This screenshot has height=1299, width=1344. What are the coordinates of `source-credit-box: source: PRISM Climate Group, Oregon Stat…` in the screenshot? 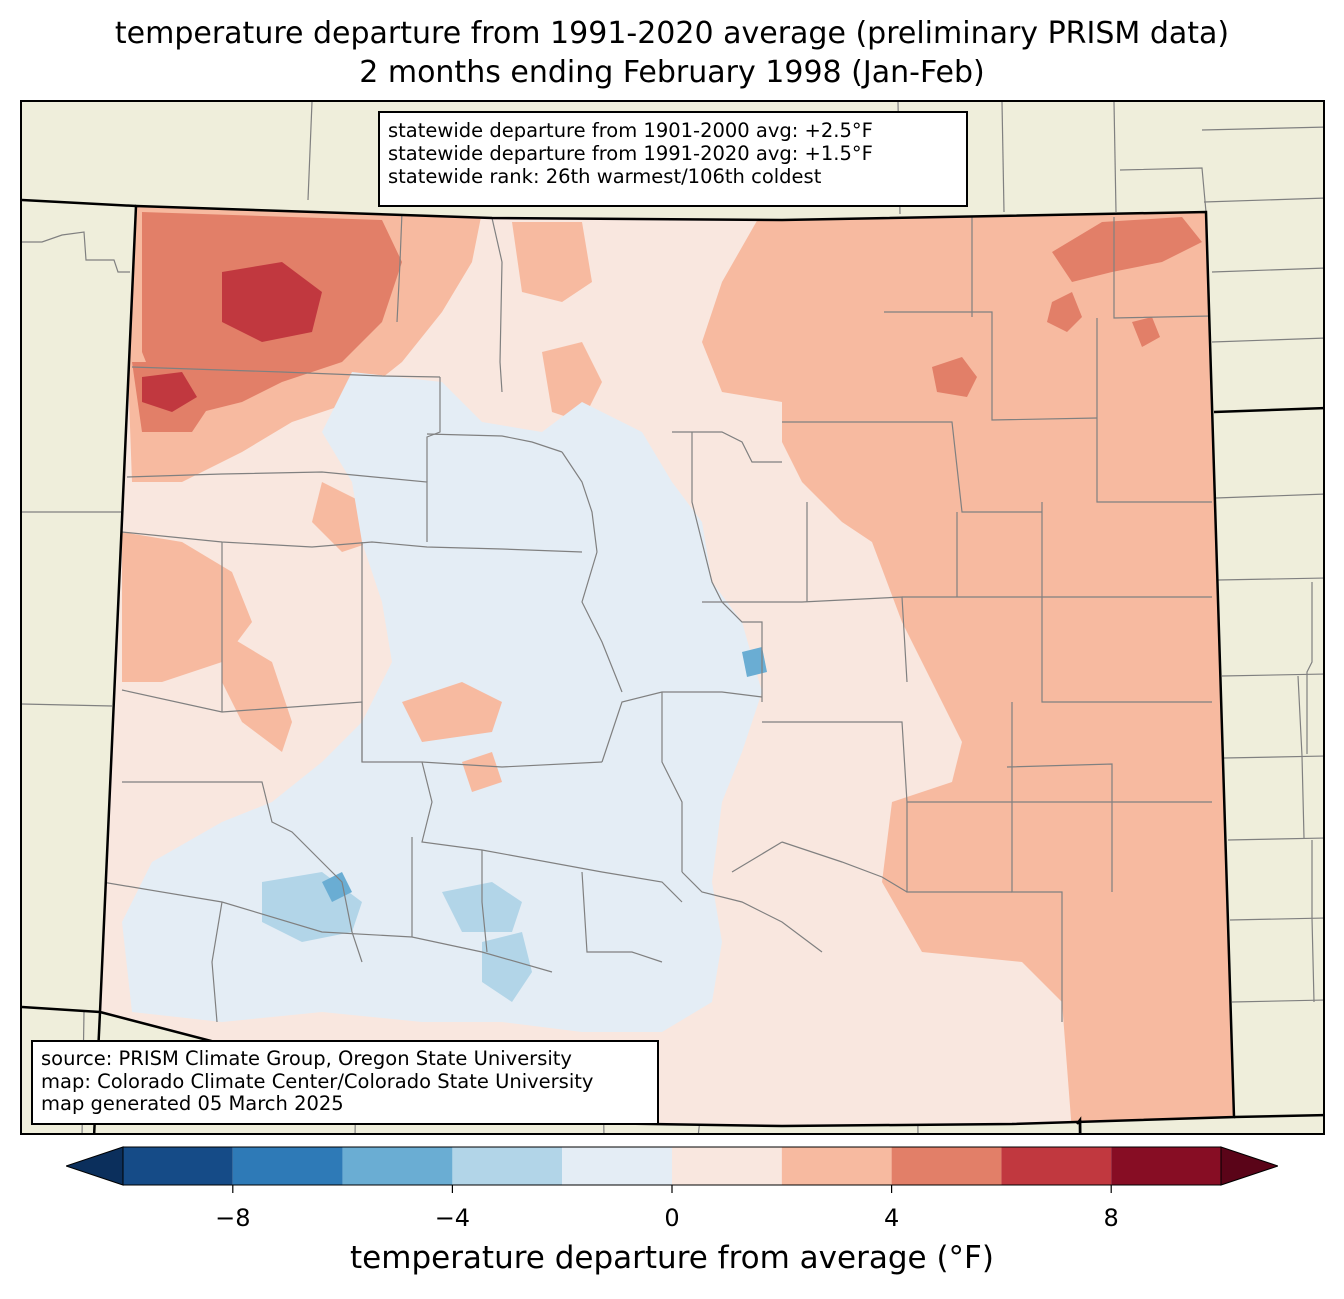 It's located at (345, 1082).